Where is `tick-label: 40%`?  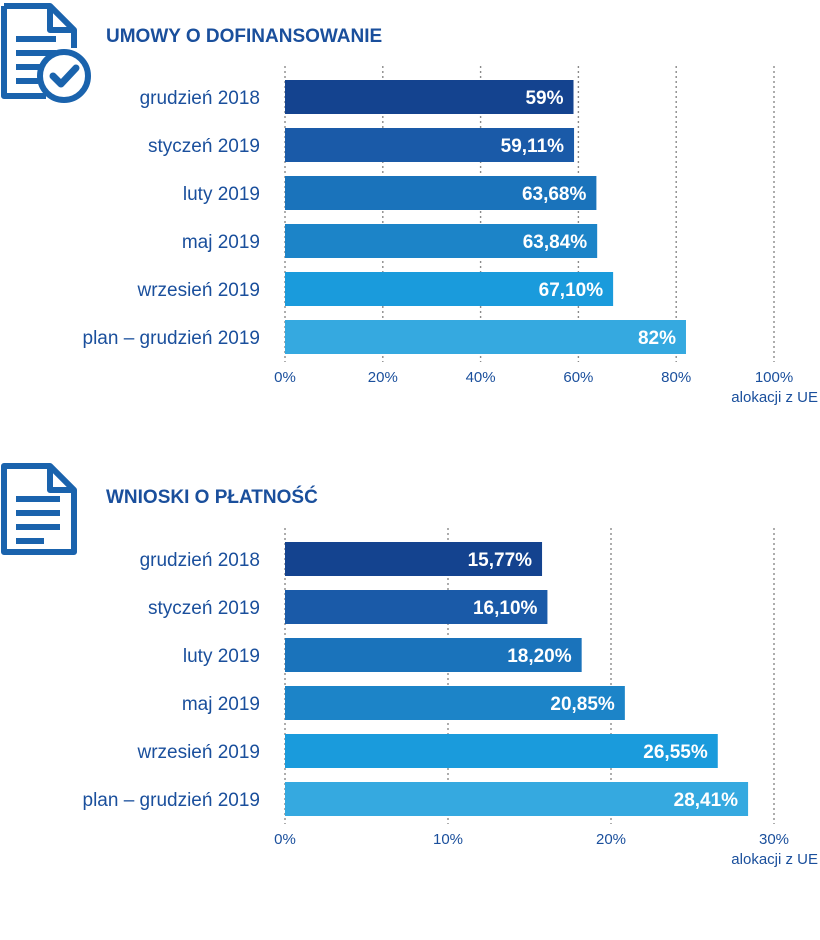 tick-label: 40% is located at coordinates (481, 377).